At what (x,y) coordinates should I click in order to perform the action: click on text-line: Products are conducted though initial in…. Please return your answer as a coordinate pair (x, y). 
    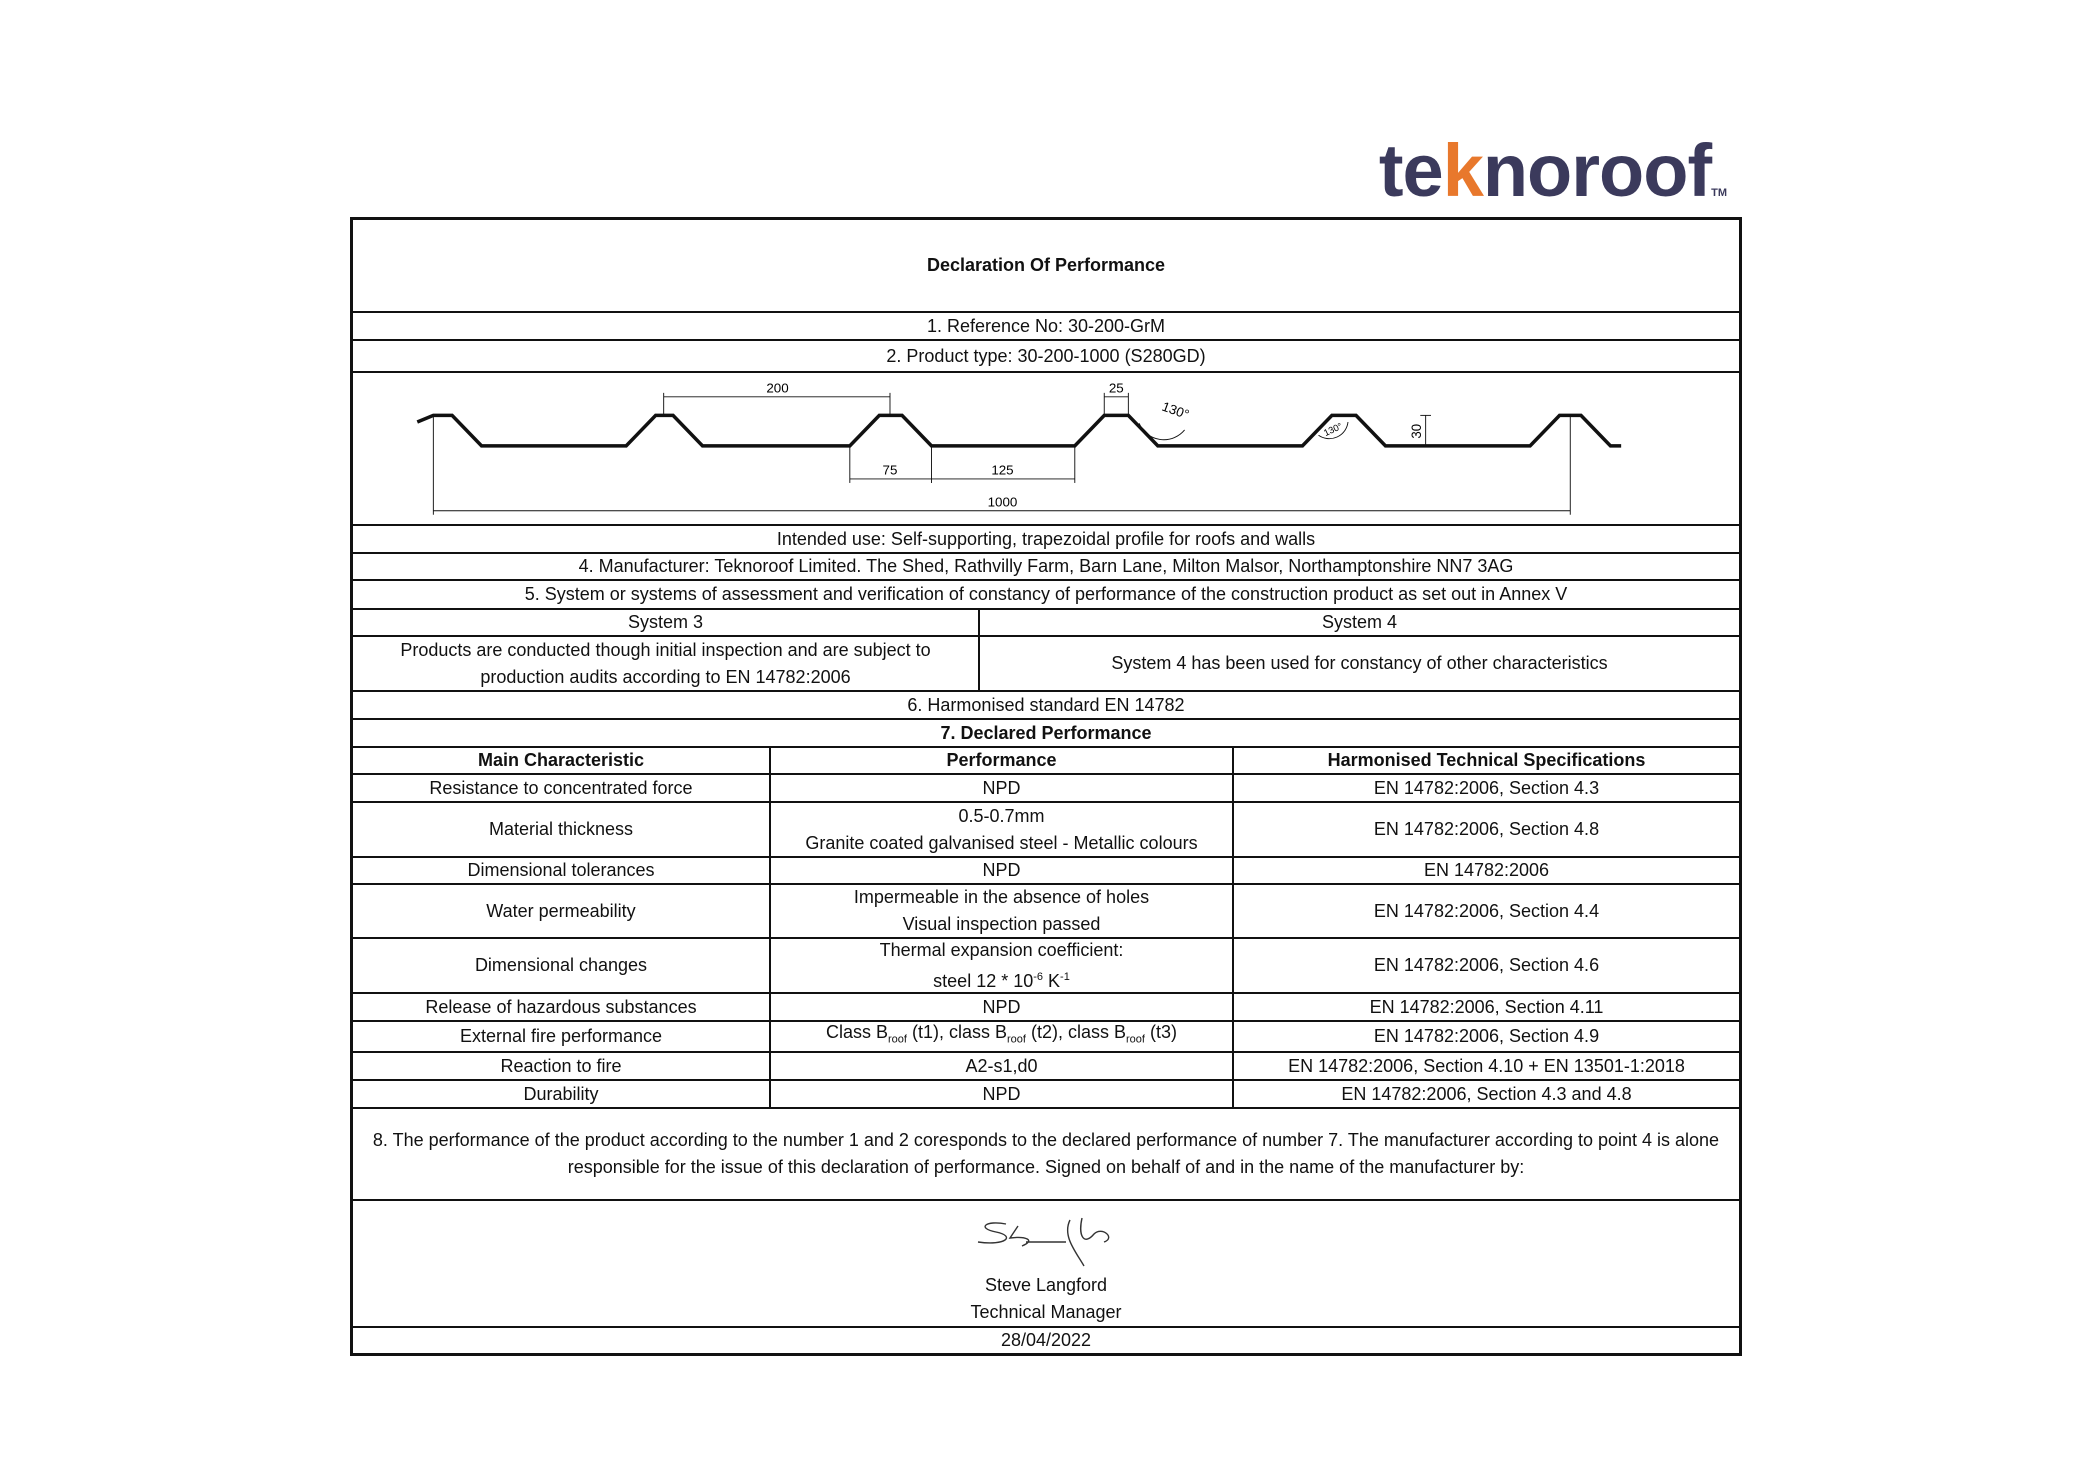
    Looking at the image, I should click on (665, 663).